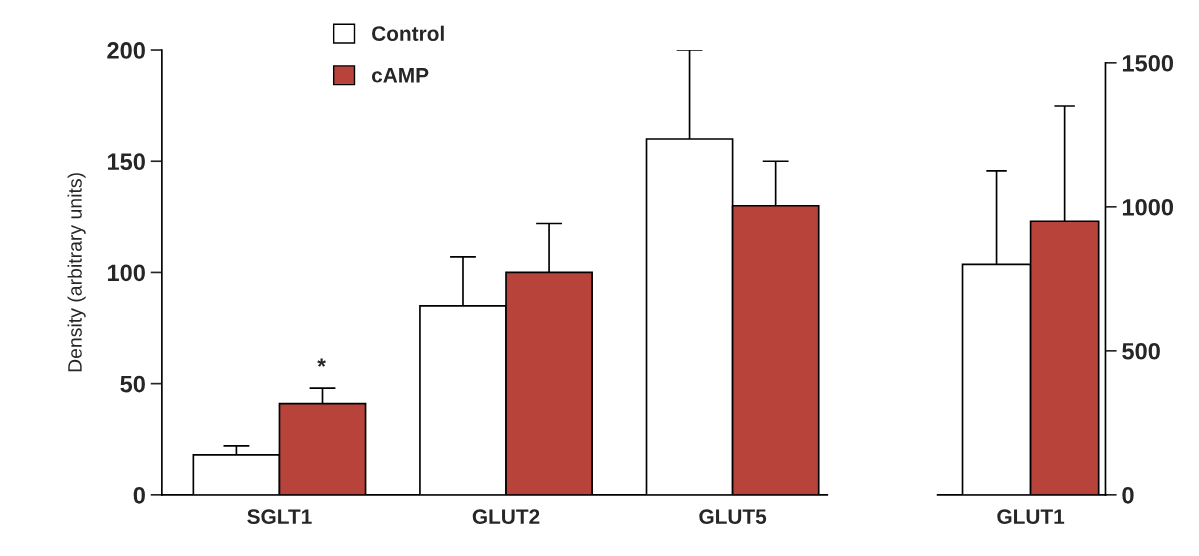 The image size is (1199, 556). What do you see at coordinates (279, 517) in the screenshot?
I see `x-tick-label: SGLT1` at bounding box center [279, 517].